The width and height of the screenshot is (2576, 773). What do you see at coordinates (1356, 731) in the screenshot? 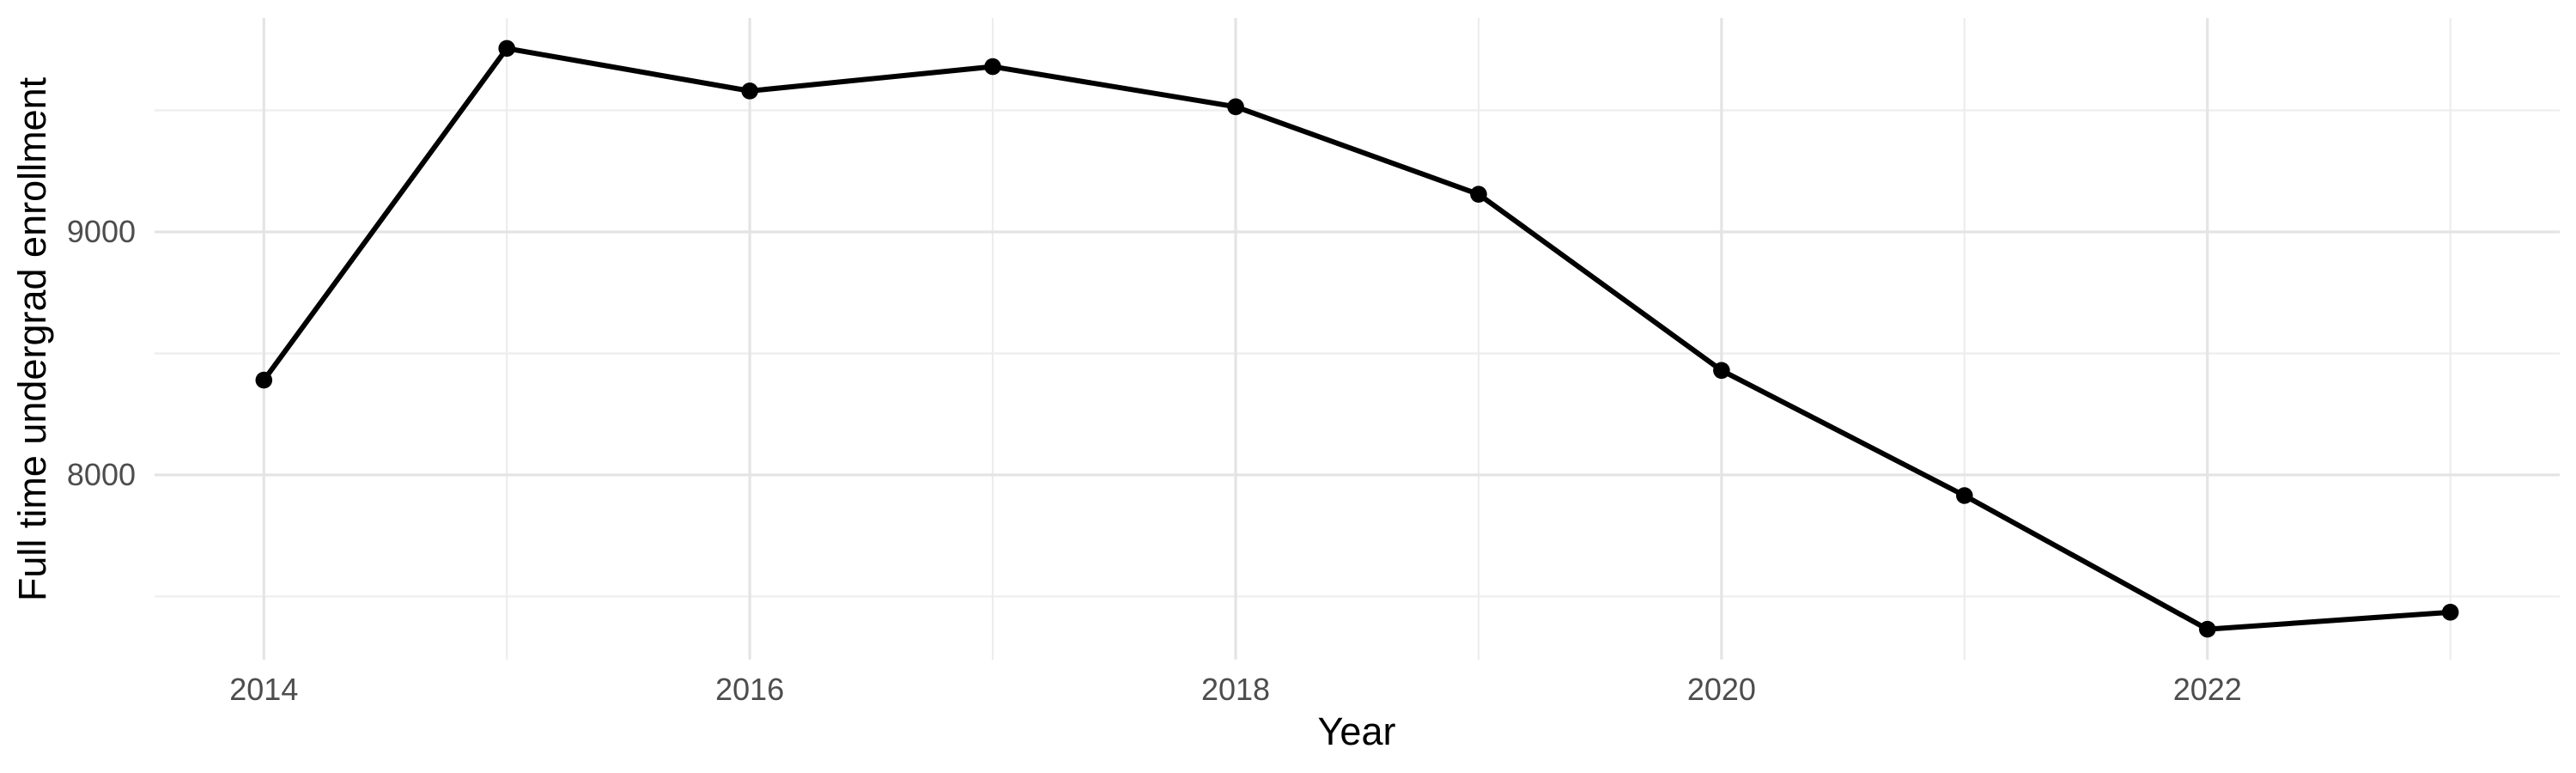
I see `x-axis-title: Year` at bounding box center [1356, 731].